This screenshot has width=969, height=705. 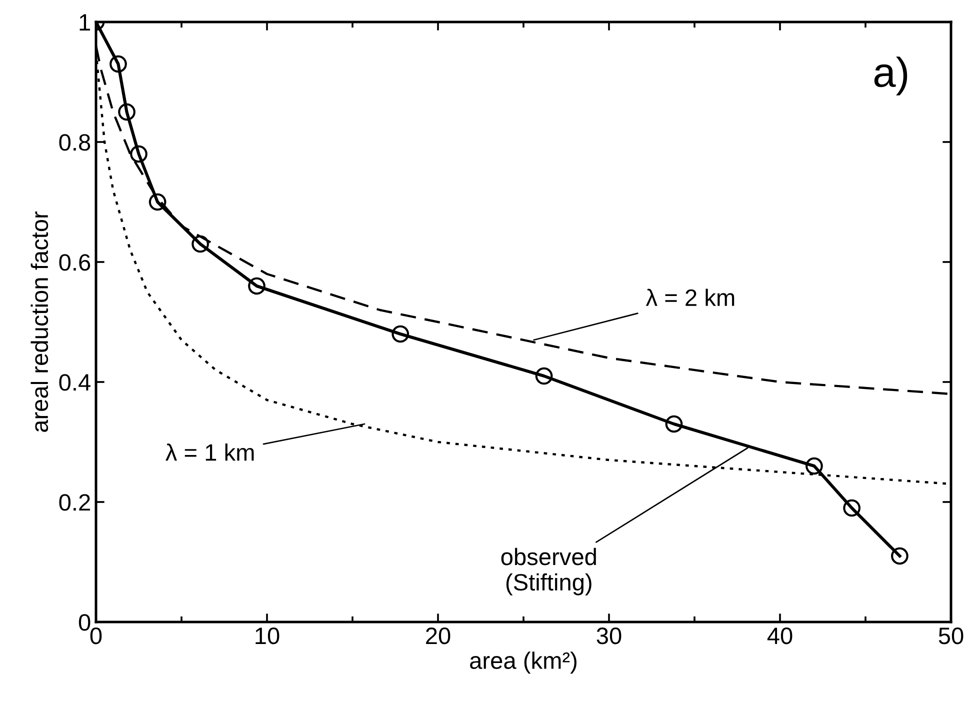 What do you see at coordinates (74, 382) in the screenshot?
I see `y-tick-label: 0.4` at bounding box center [74, 382].